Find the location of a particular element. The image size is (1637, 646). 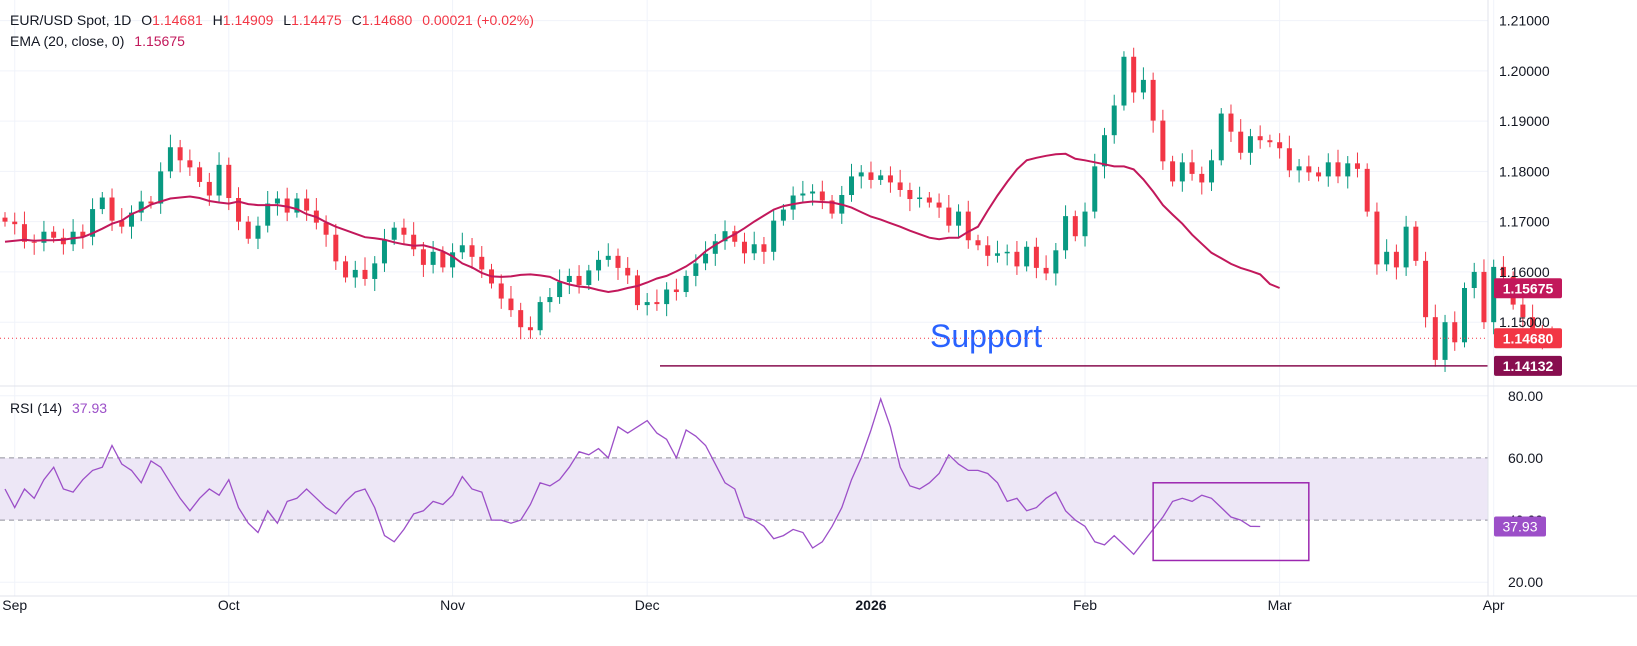

low-value: 1.14475 is located at coordinates (316, 20).